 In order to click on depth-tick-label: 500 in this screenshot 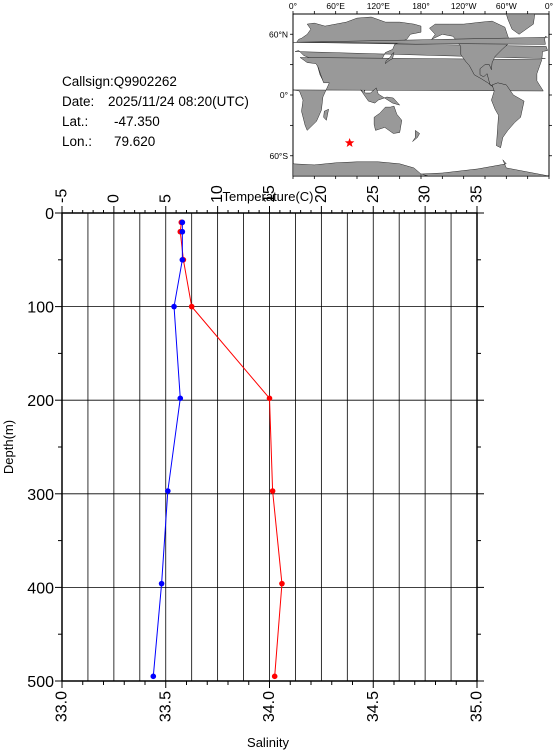, I will do `click(40, 682)`.